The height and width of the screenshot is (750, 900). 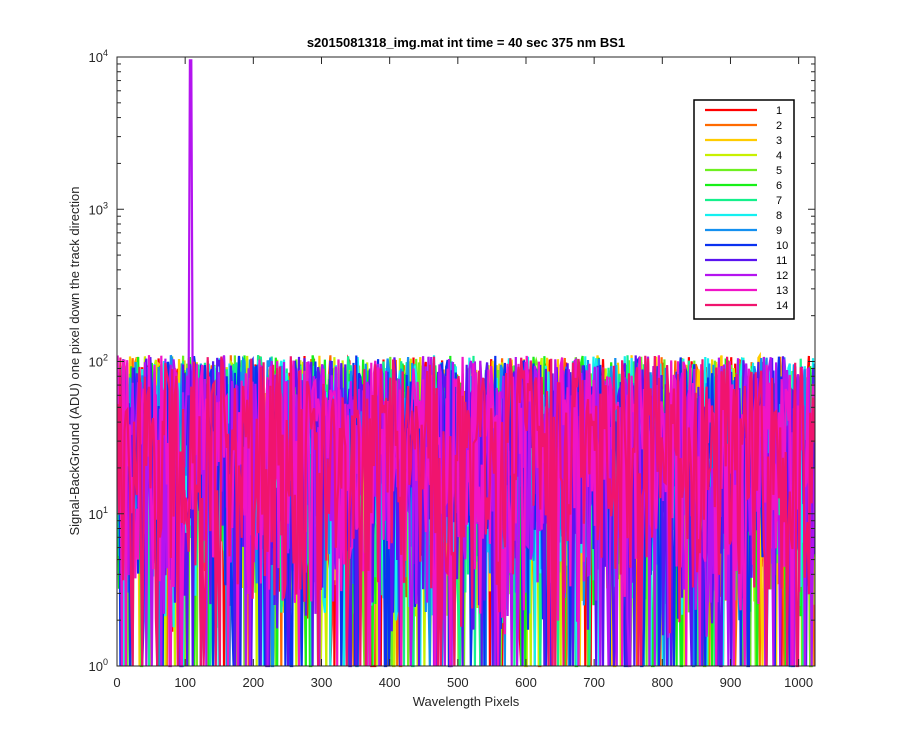 What do you see at coordinates (98, 665) in the screenshot?
I see `y-tick-label: 10⁰` at bounding box center [98, 665].